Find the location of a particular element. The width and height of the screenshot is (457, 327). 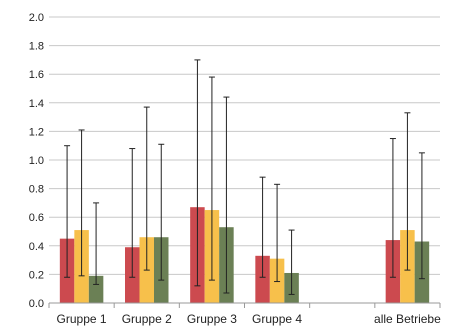

x-category-label: alle Betriebe is located at coordinates (407, 319).